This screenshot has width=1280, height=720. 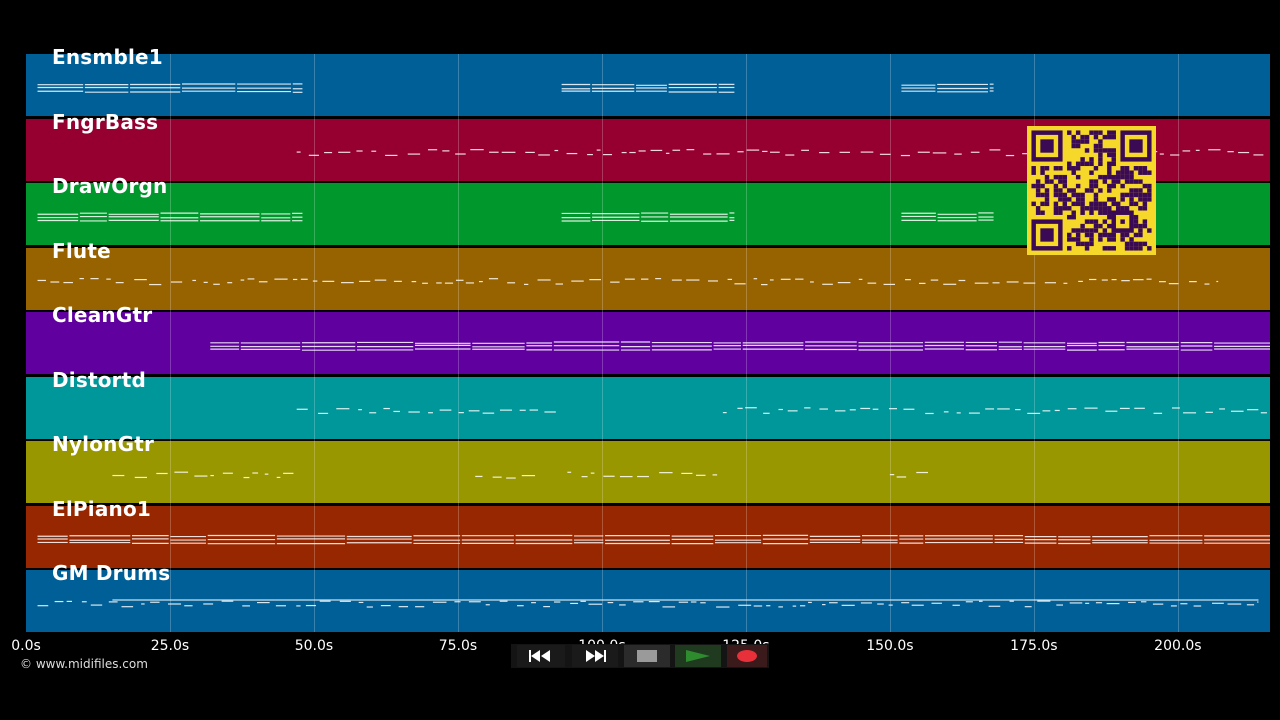 I want to click on track-label: GM Drums, so click(x=111, y=573).